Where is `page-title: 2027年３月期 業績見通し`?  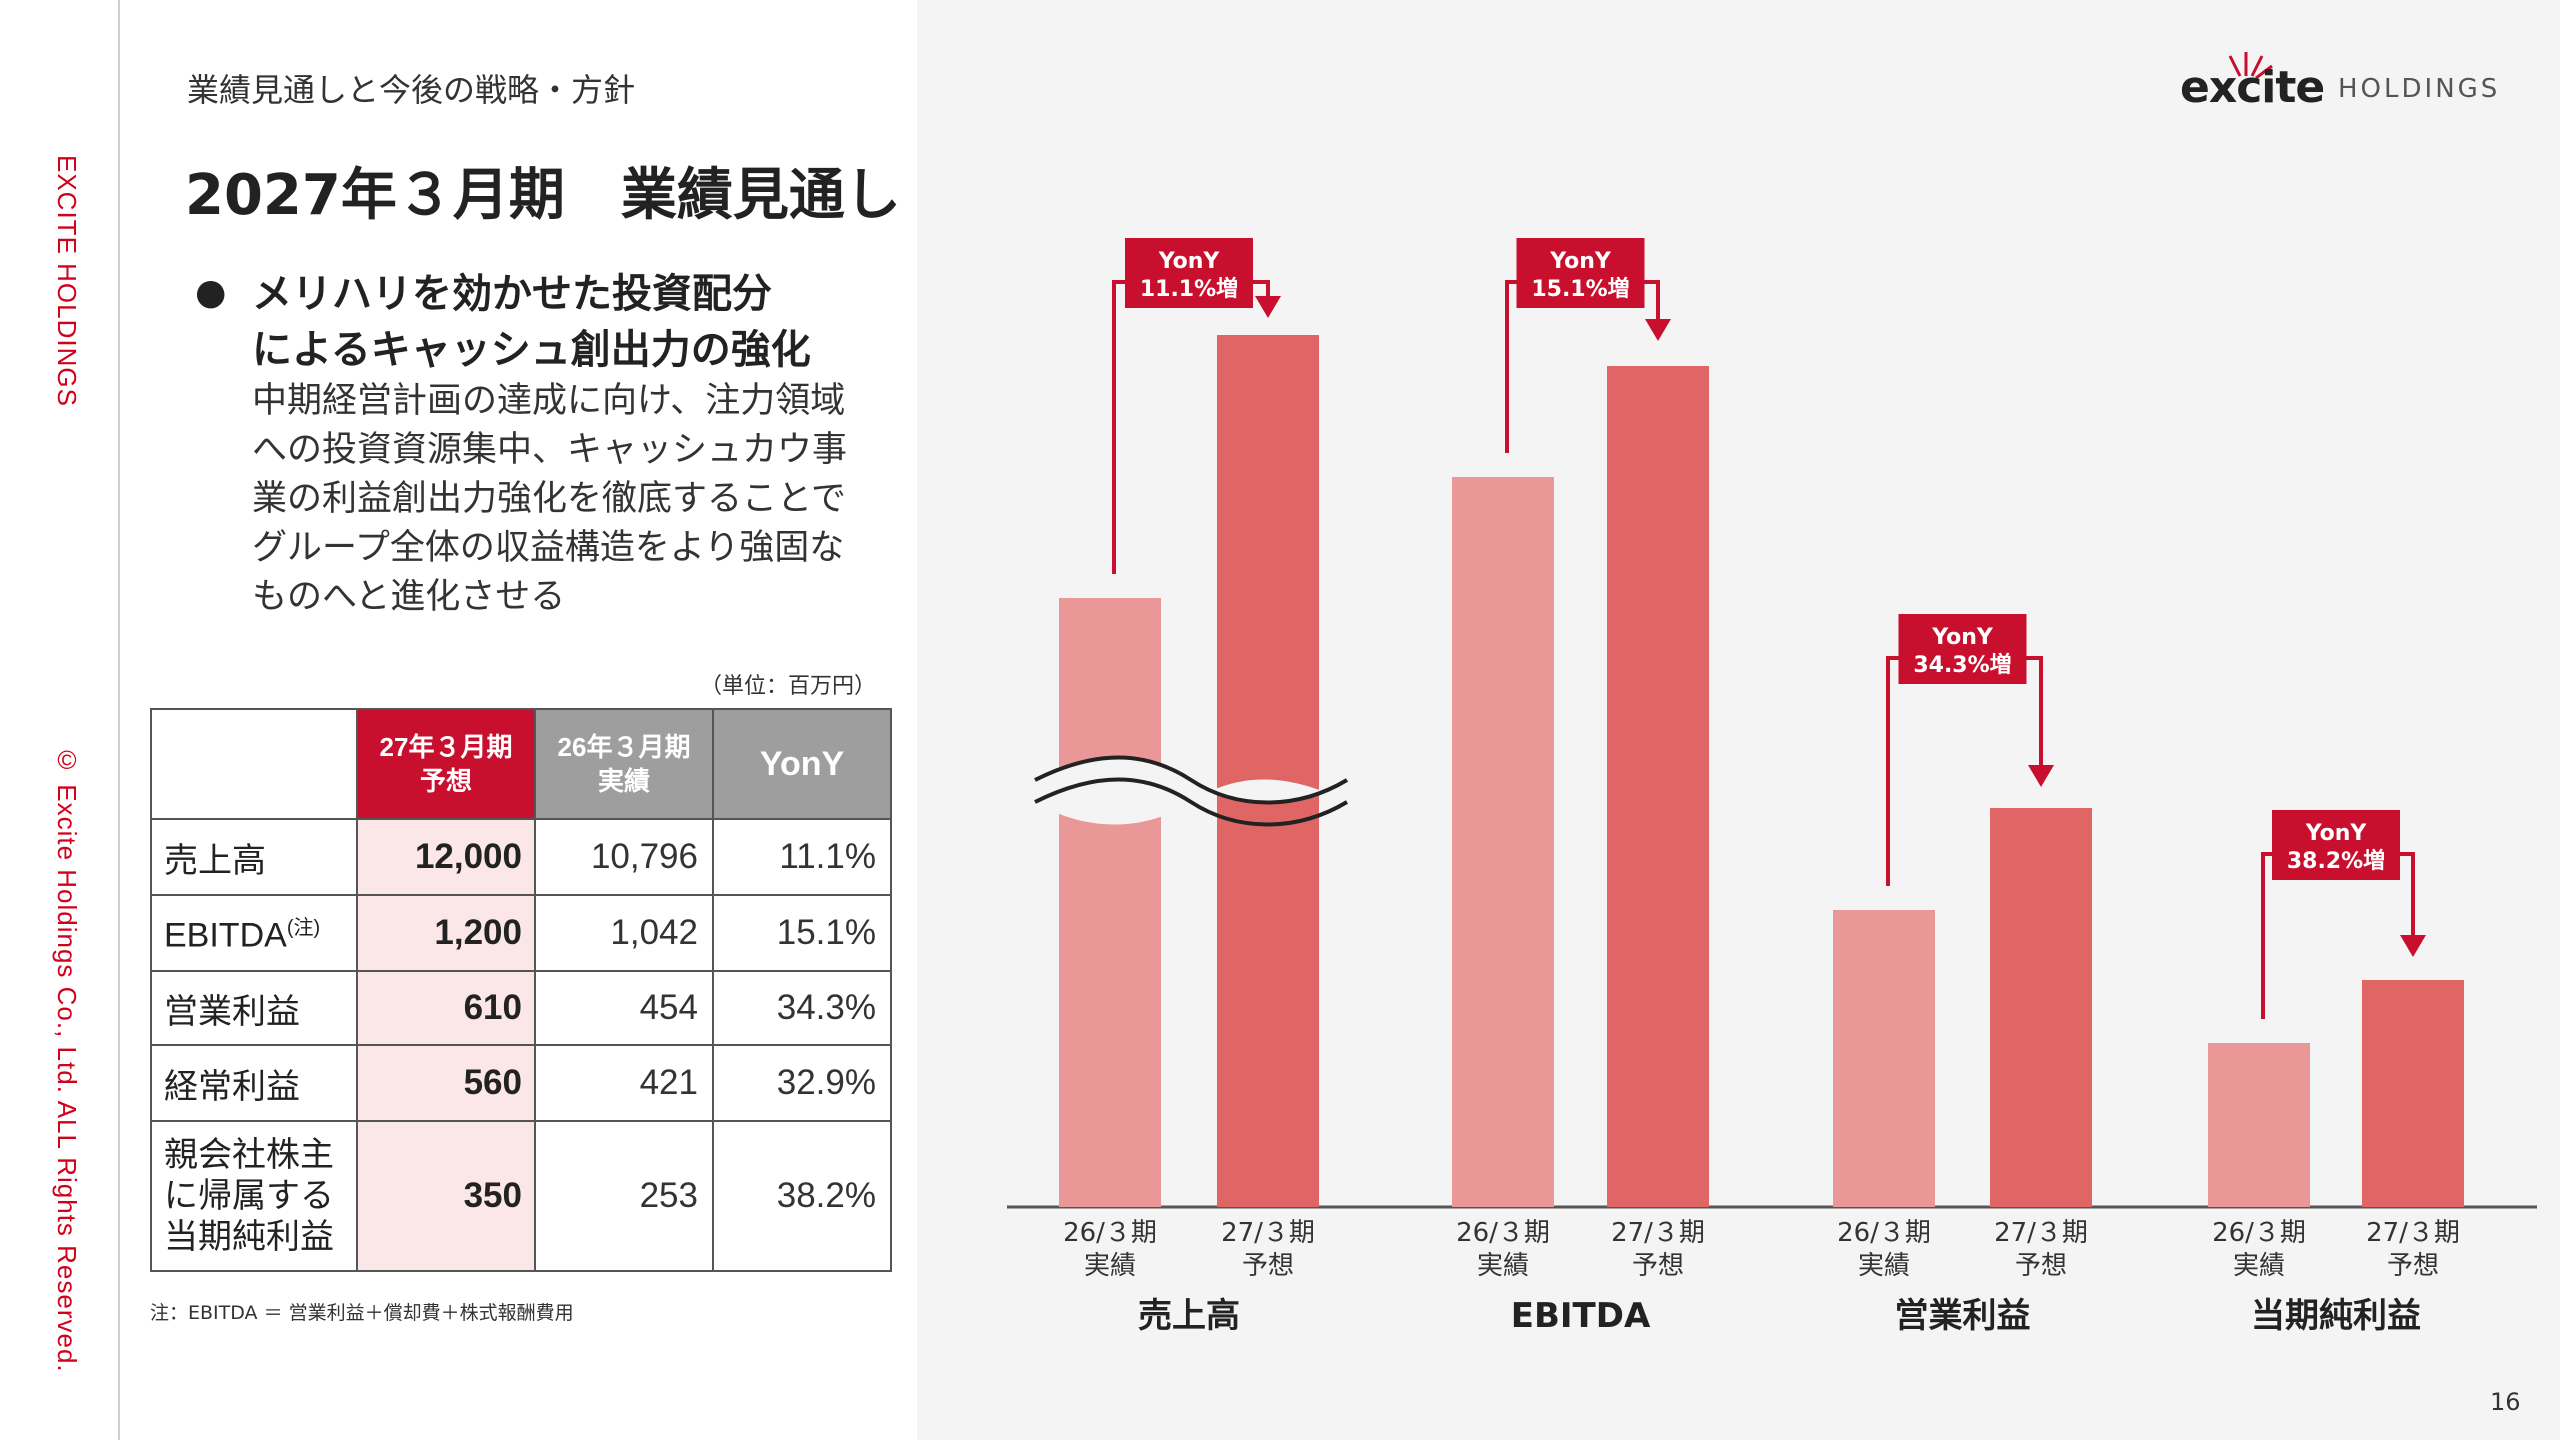
page-title: 2027年３月期 業績見通し is located at coordinates (543, 195).